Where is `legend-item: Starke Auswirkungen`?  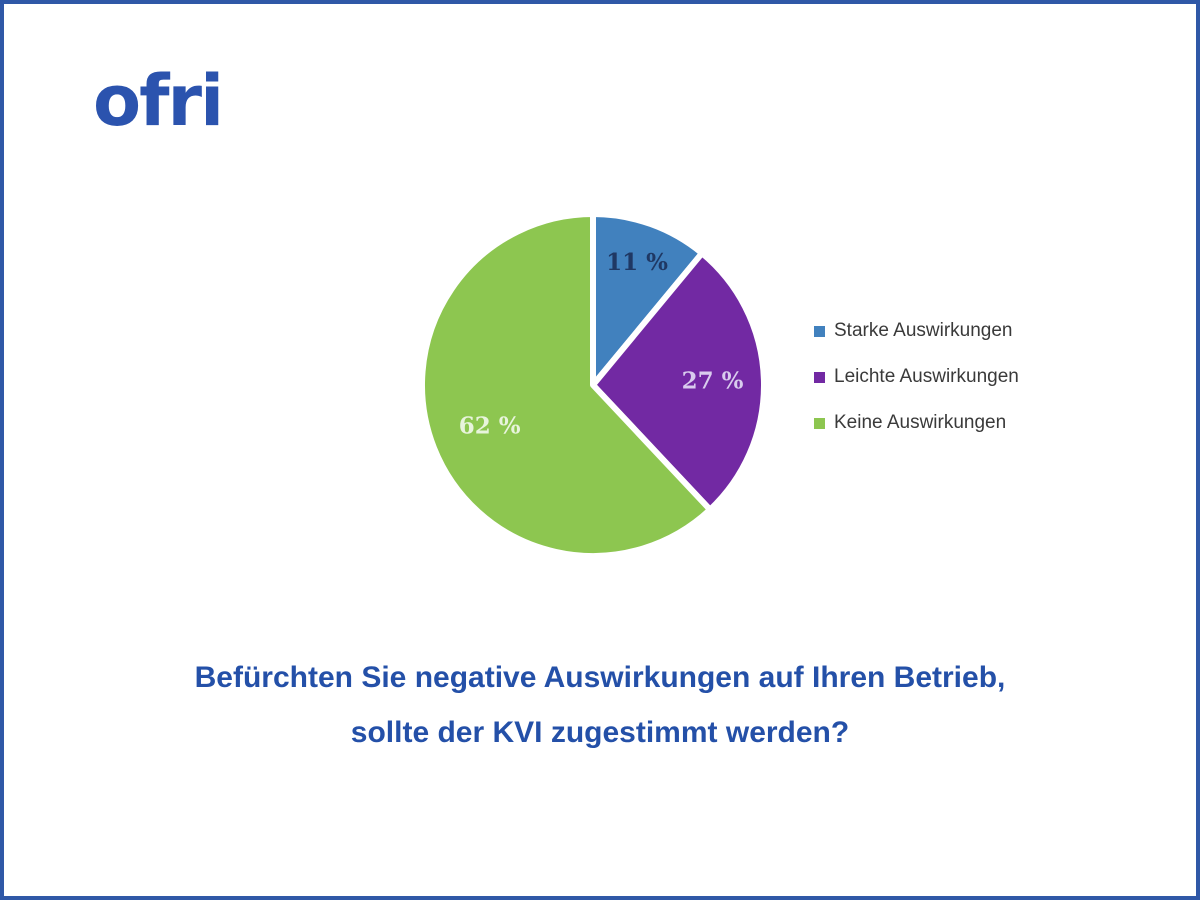 legend-item: Starke Auswirkungen is located at coordinates (916, 331).